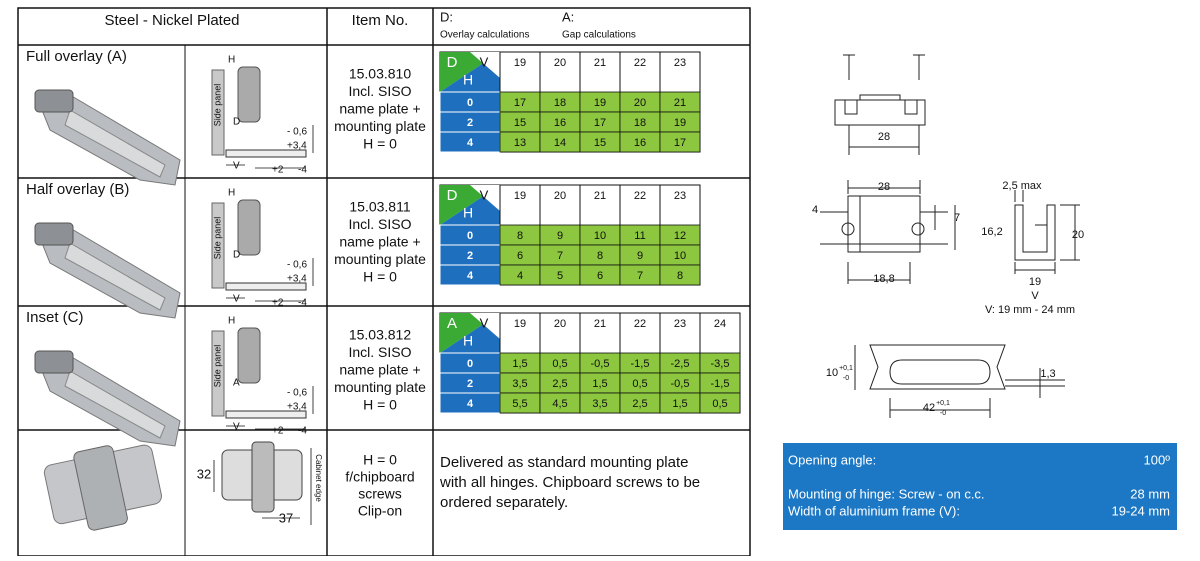 The width and height of the screenshot is (1200, 561). I want to click on dimension-label: 19, so click(1035, 282).